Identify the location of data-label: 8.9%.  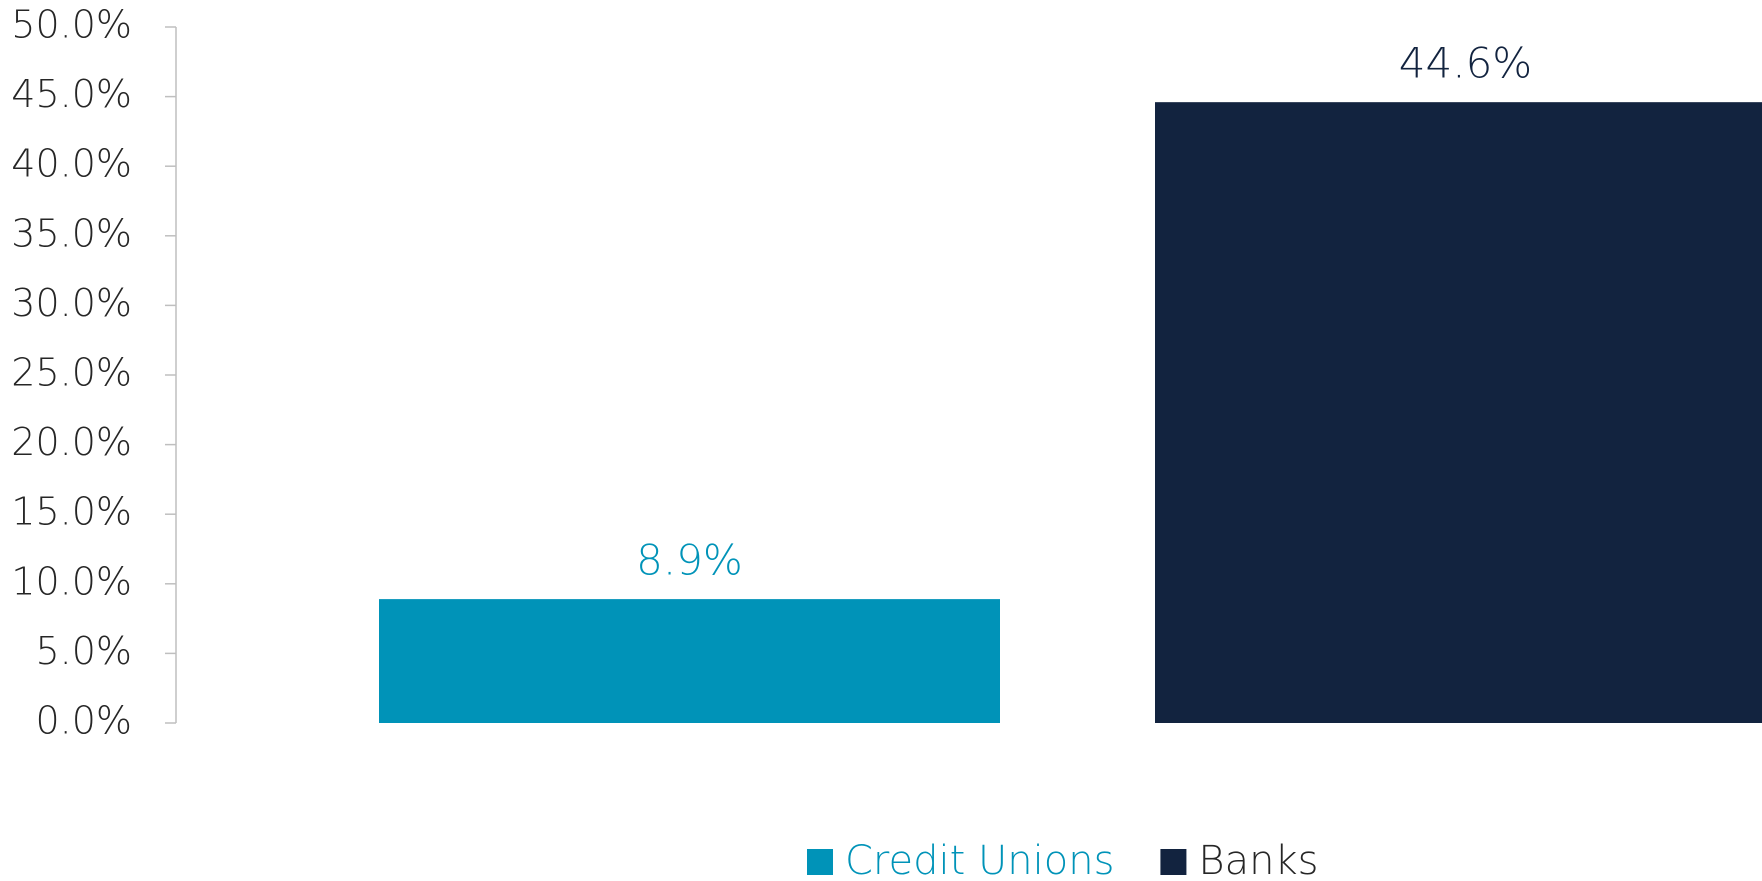
(689, 560).